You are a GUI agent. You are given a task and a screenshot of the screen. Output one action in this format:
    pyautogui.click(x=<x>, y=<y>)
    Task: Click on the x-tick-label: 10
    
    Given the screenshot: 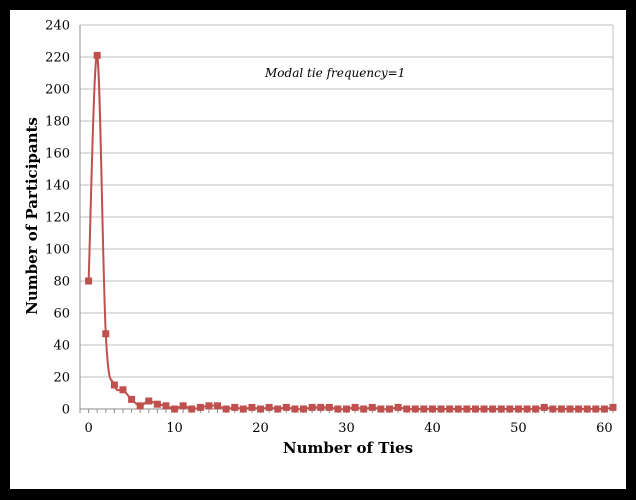 What is the action you would take?
    pyautogui.click(x=174, y=428)
    